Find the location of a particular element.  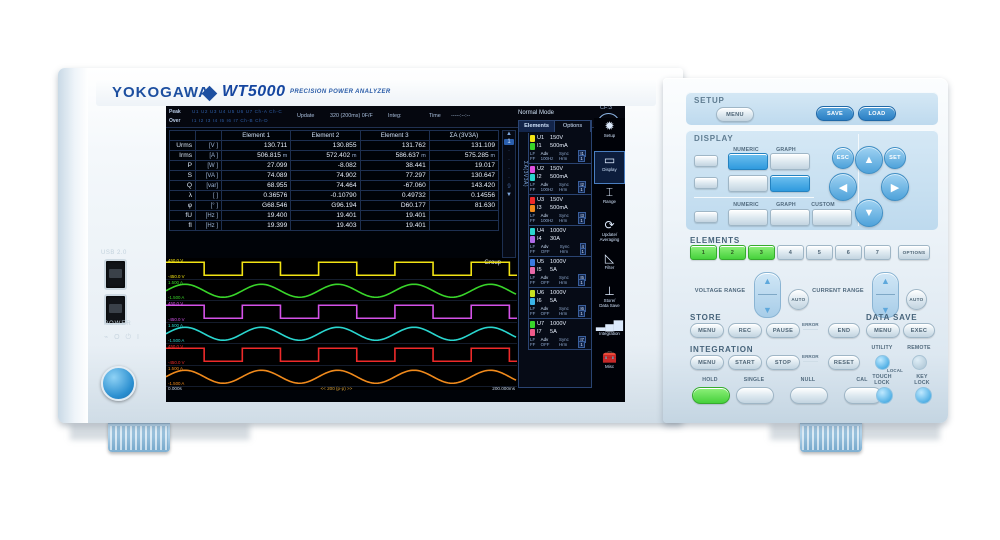

store-rec-button: REC is located at coordinates (745, 330).